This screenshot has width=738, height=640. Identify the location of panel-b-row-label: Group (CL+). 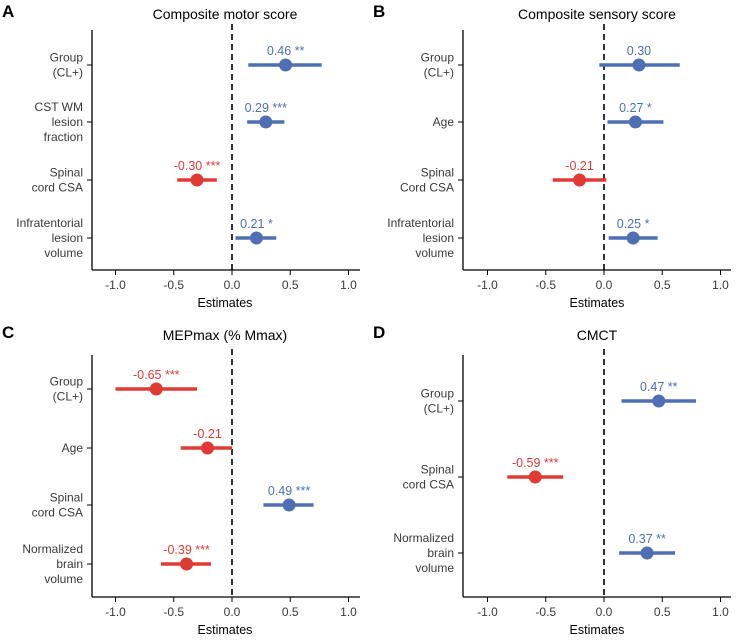
(438, 65).